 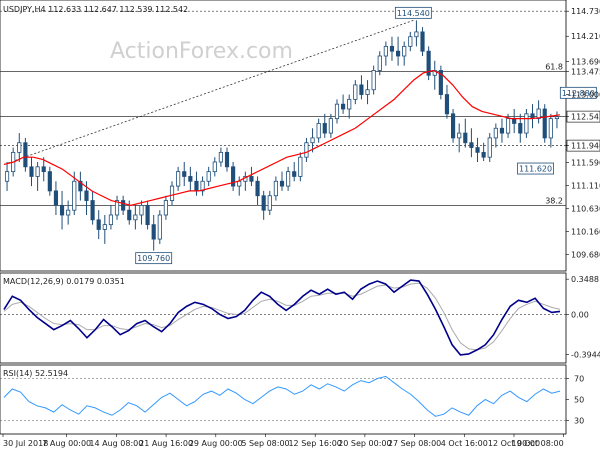 I want to click on x-tick-label-2: 14 Aug 08:00, so click(x=116, y=443).